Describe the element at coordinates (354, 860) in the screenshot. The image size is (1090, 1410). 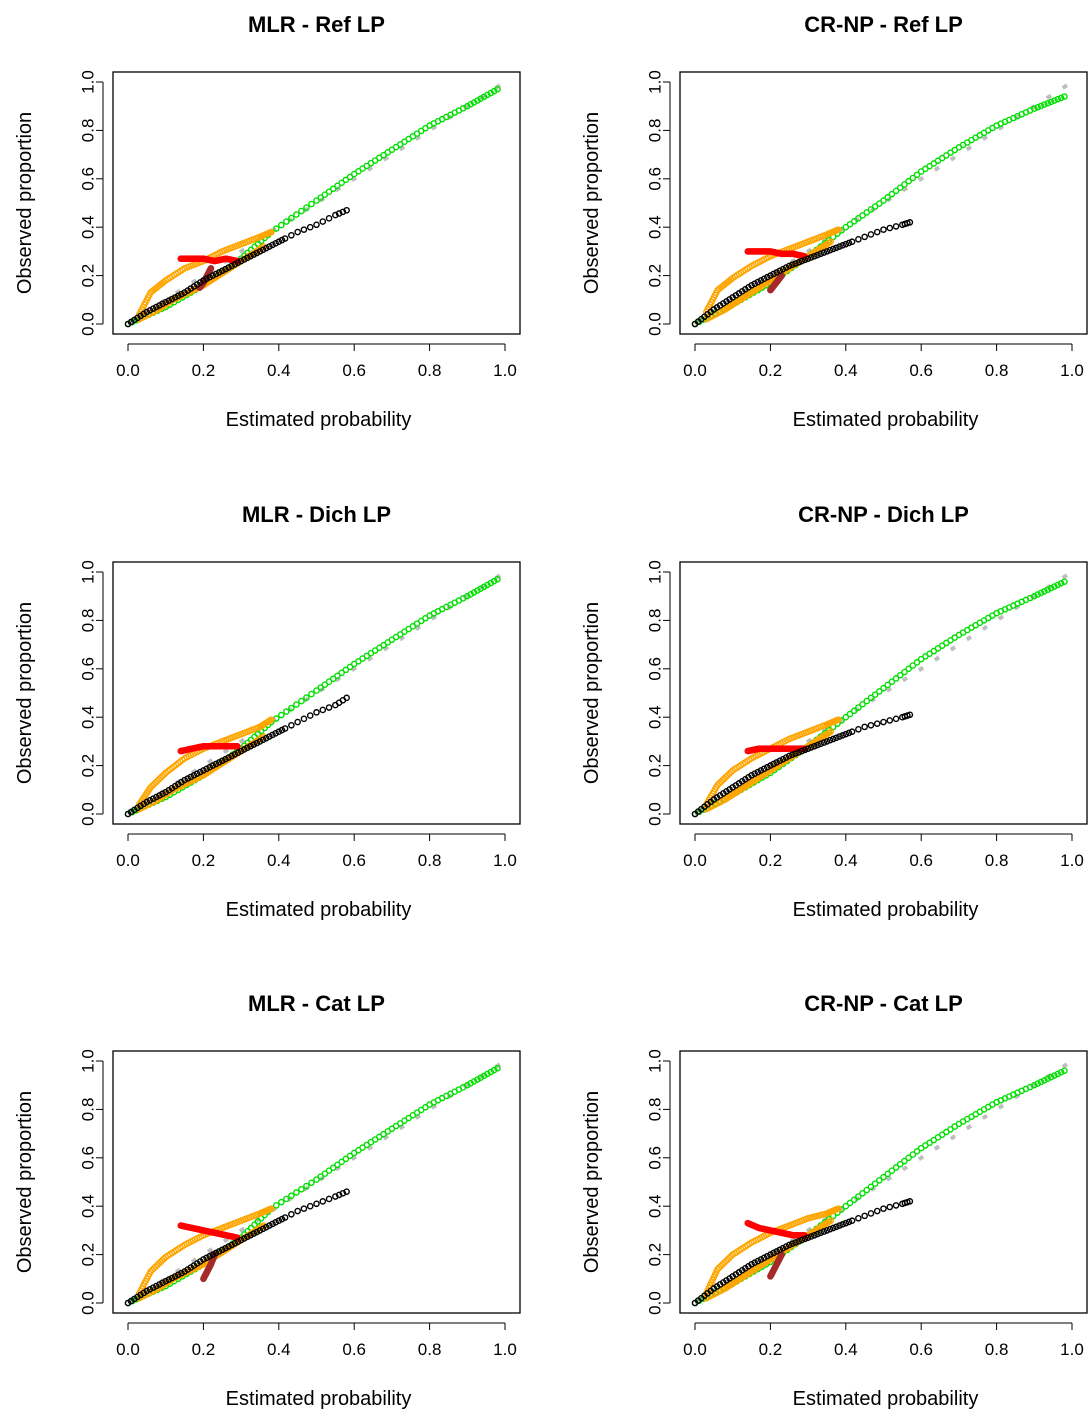
I see `x-tick-label: 0.6` at that location.